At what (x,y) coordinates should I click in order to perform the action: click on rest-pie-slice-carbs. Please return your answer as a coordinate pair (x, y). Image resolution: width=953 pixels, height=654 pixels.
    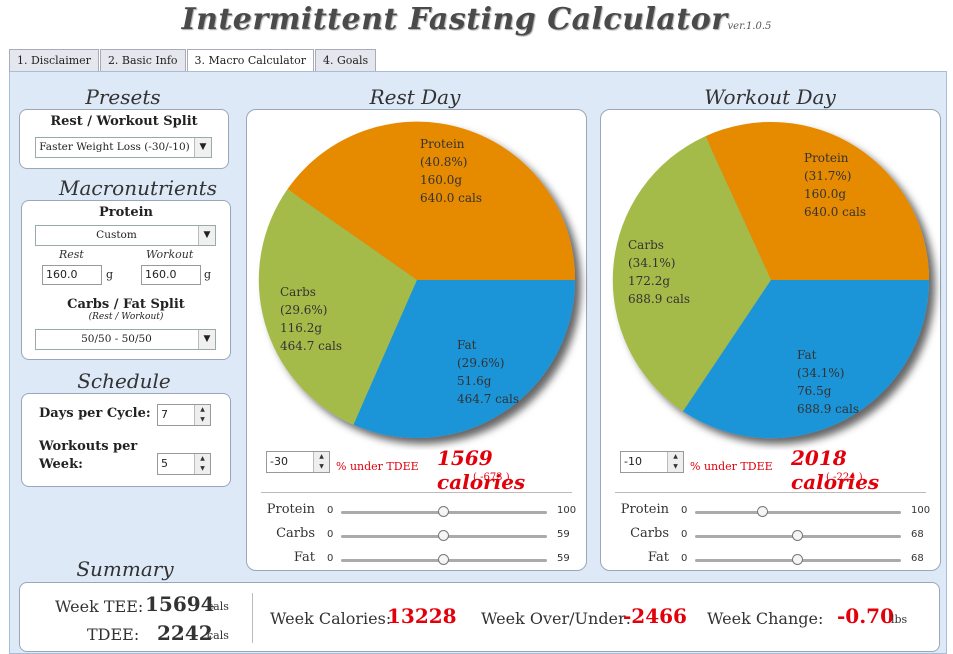
    Looking at the image, I should click on (337, 307).